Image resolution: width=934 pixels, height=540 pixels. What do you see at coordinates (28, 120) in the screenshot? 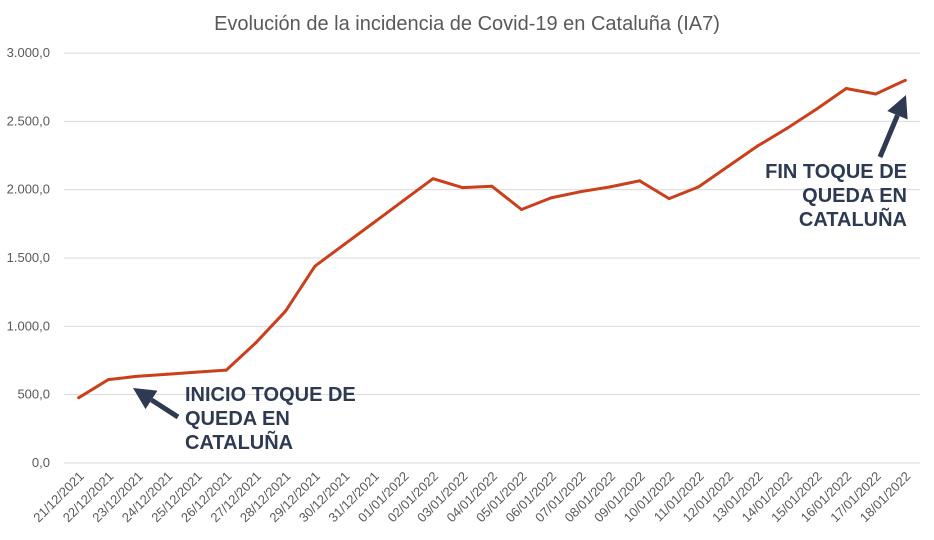
I see `y-tick-label: 2.500,0` at bounding box center [28, 120].